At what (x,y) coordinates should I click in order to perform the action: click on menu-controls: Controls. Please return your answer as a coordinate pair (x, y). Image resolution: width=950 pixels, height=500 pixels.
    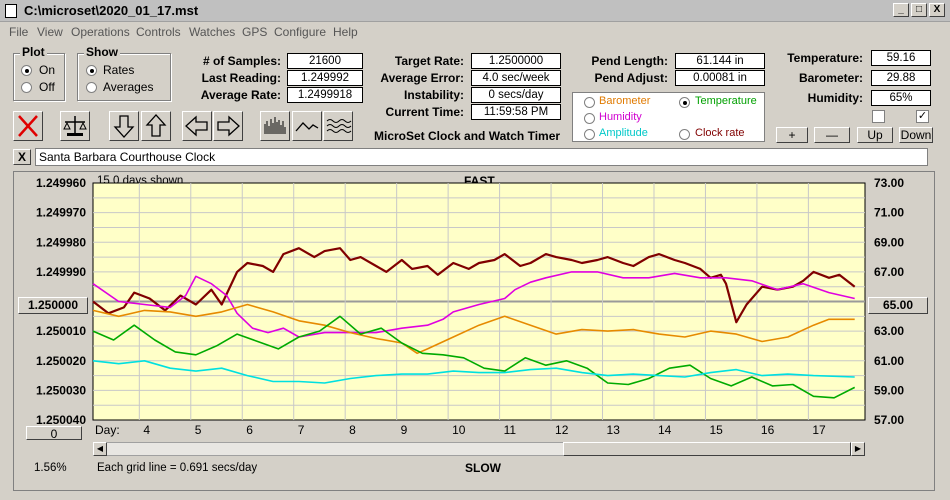
    Looking at the image, I should click on (158, 32).